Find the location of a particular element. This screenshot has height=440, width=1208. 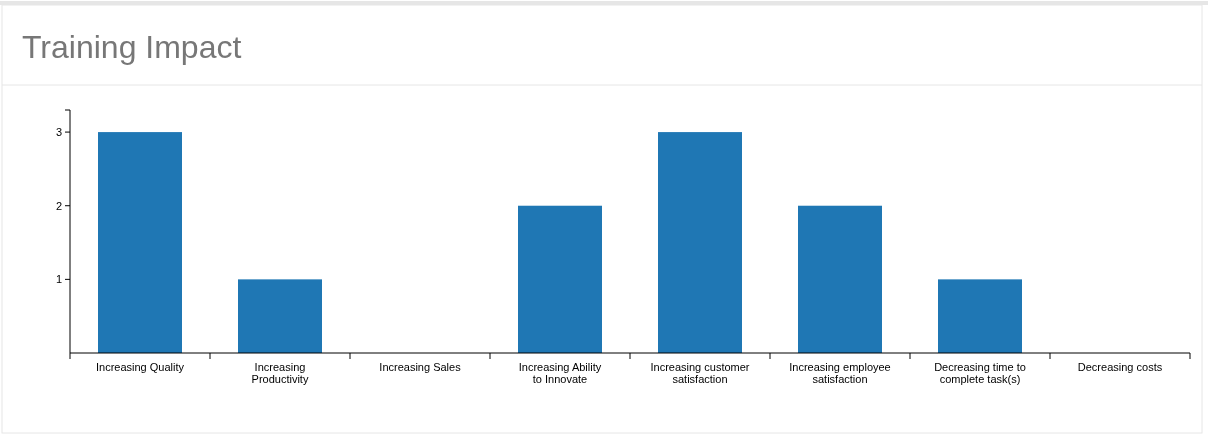

x-tick-label: Decreasing costs is located at coordinates (1120, 367).